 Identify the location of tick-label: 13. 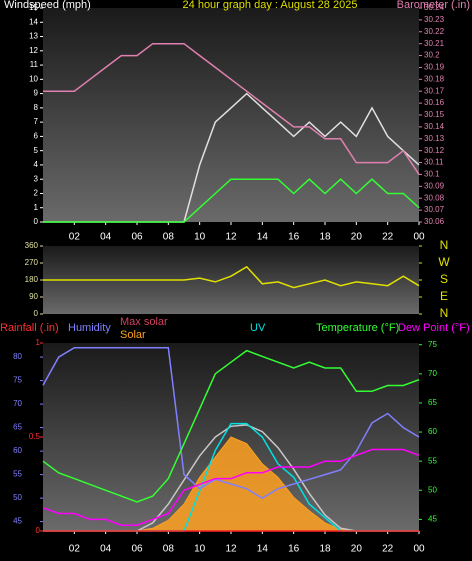
(33, 36).